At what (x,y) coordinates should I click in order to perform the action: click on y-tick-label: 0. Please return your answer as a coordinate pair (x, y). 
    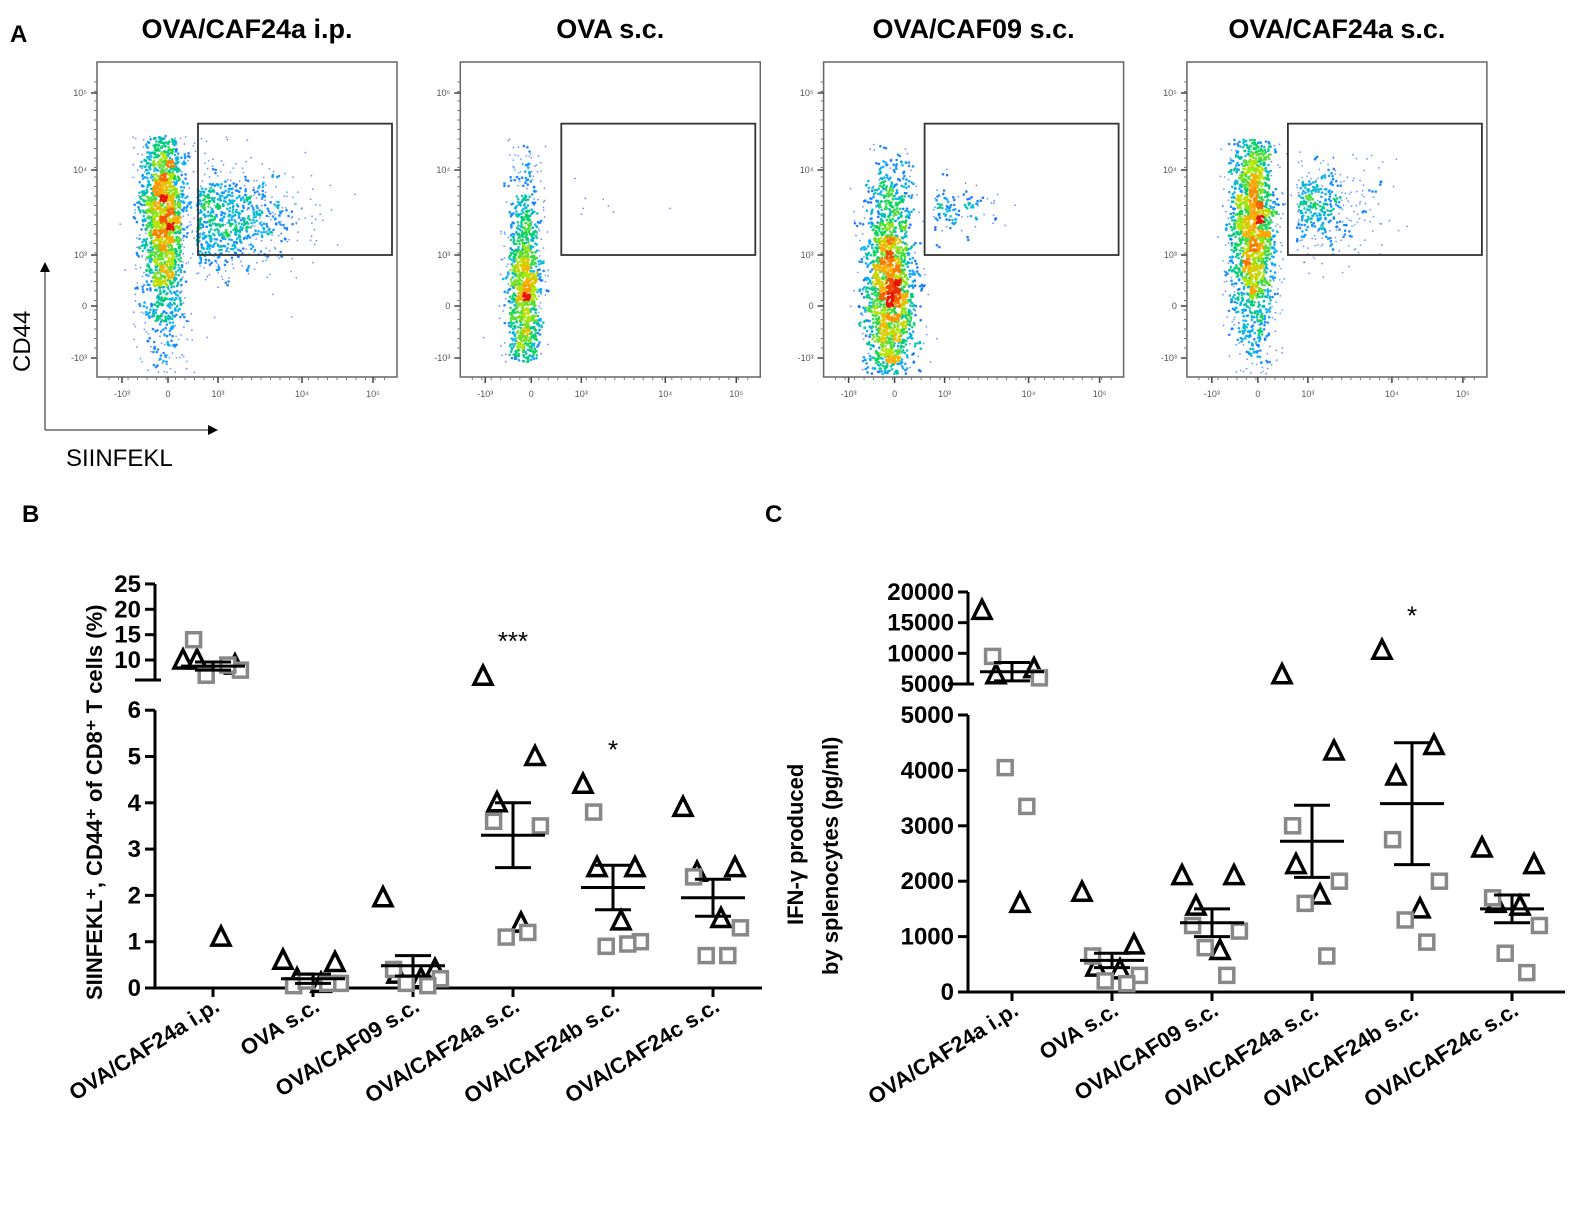
    Looking at the image, I should click on (811, 306).